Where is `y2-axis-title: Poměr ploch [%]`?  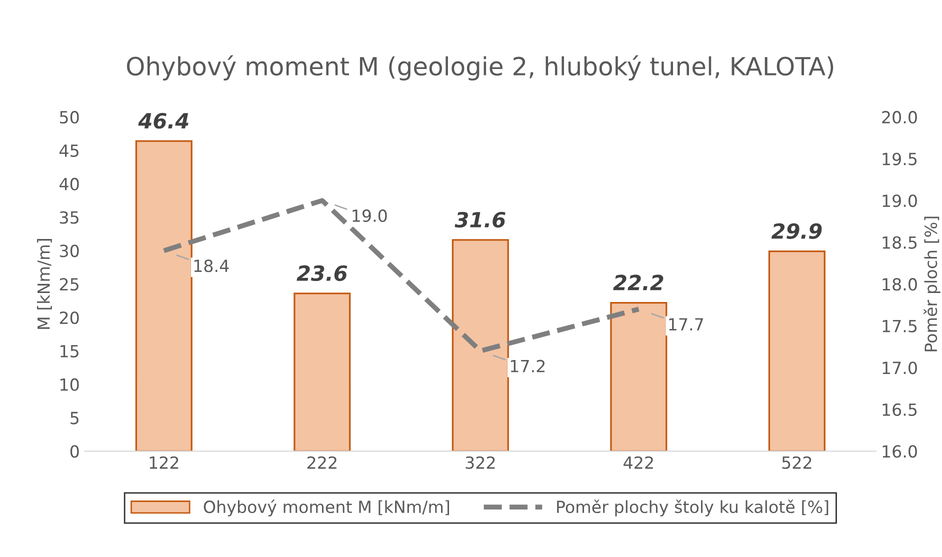 y2-axis-title: Poměr ploch [%] is located at coordinates (932, 284).